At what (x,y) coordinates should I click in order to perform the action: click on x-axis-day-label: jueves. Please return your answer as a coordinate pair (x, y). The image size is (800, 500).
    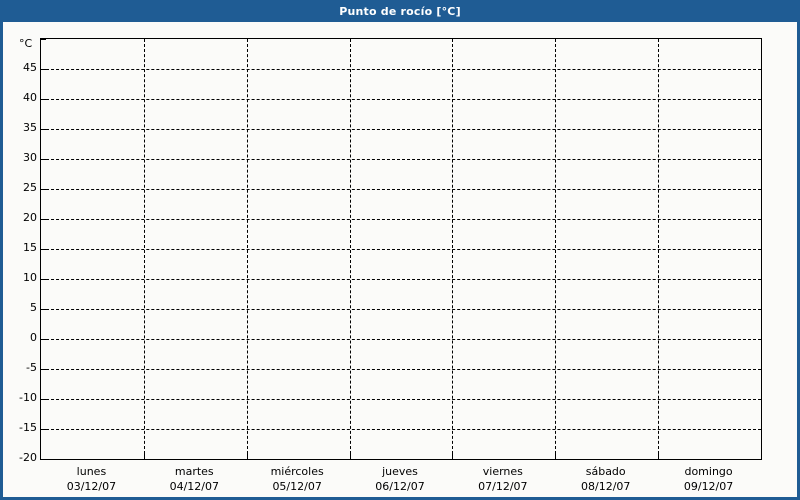
    Looking at the image, I should click on (400, 471).